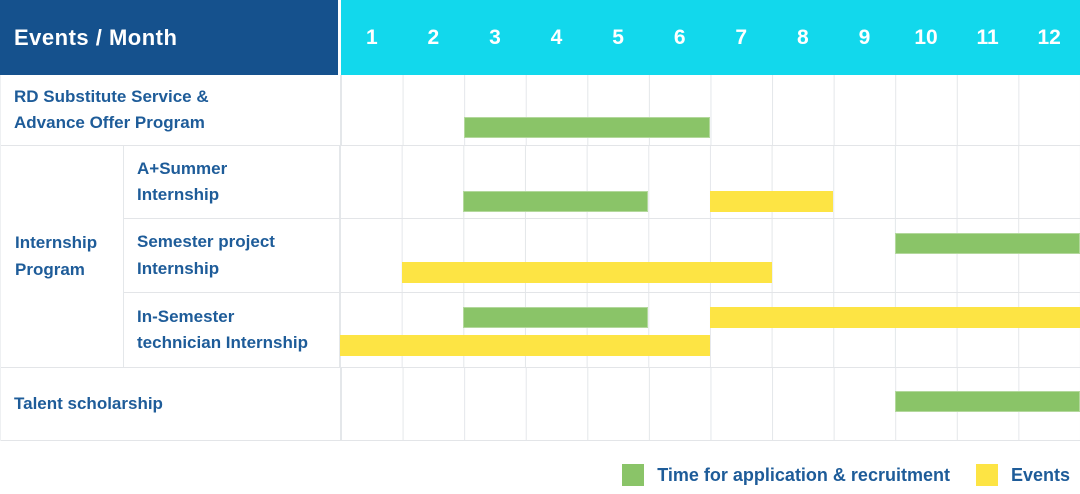 This screenshot has width=1080, height=494. I want to click on month-header: 10, so click(926, 37).